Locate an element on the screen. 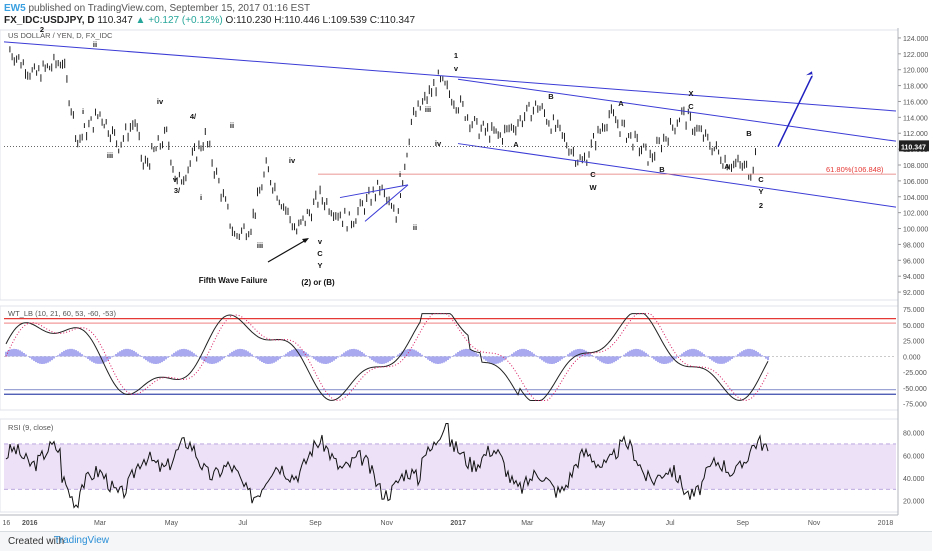  time-tick-label: 2017 is located at coordinates (458, 523).